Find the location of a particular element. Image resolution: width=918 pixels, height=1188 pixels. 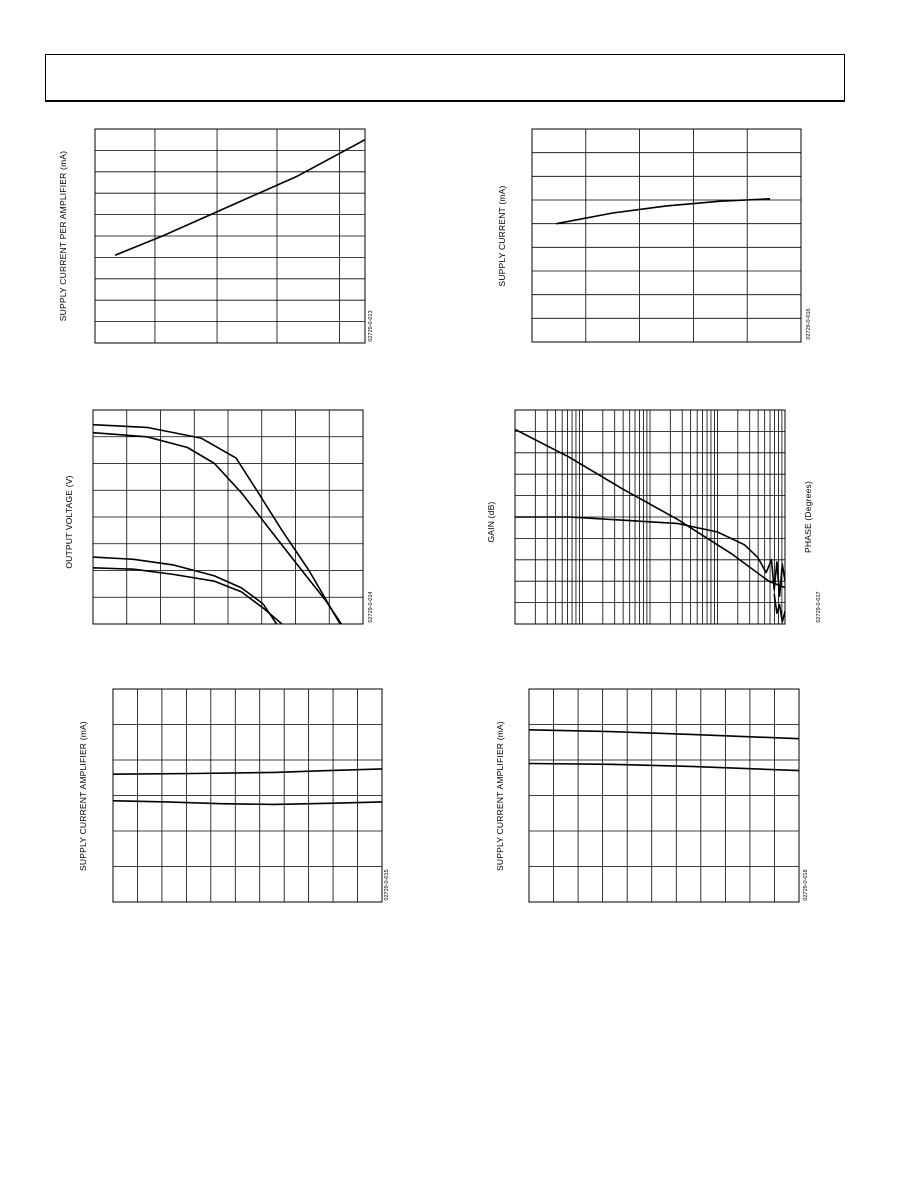

y2-axis-label: PHASE (Degrees) is located at coordinates (808, 517).